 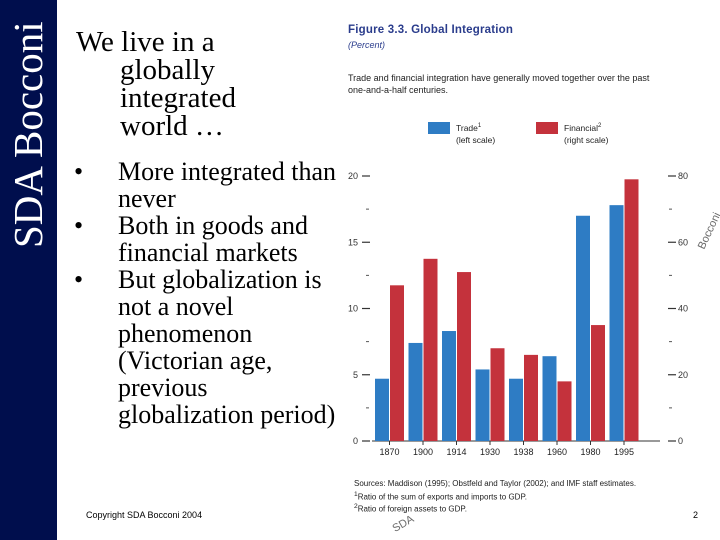 I want to click on legend-superscript: 1, so click(x=480, y=126).